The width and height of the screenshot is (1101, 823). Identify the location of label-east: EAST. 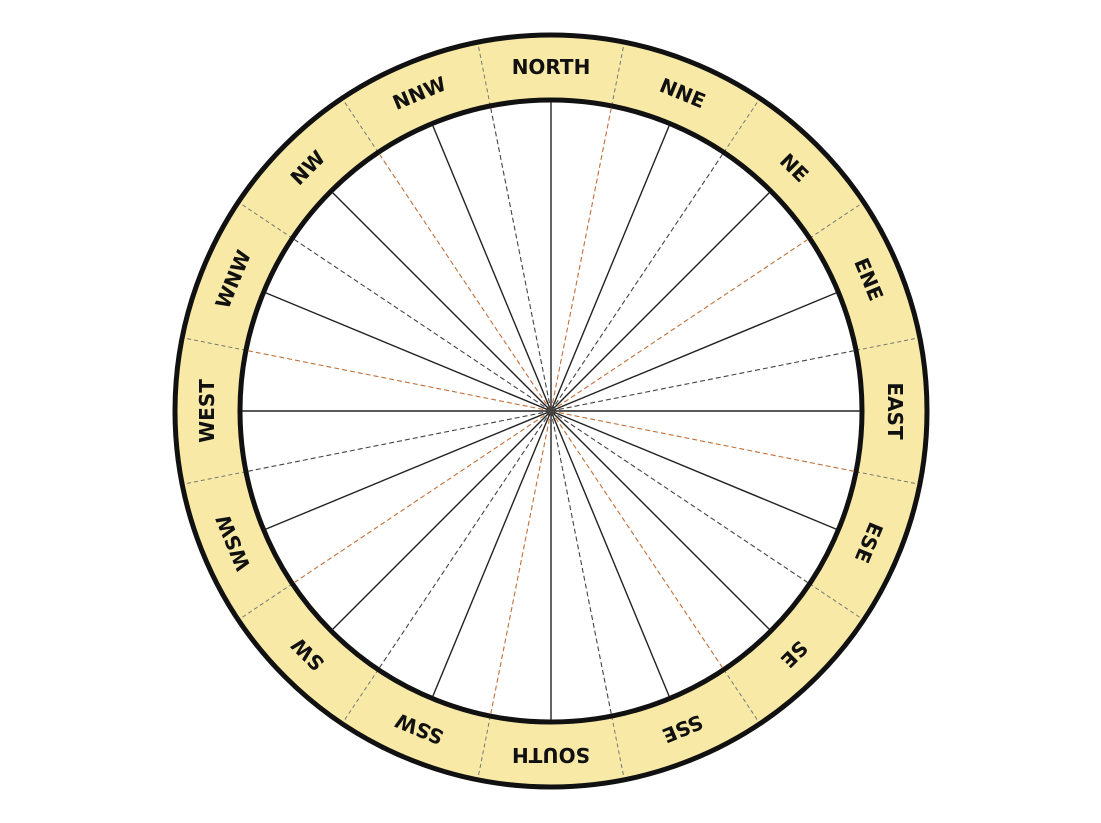
(895, 411).